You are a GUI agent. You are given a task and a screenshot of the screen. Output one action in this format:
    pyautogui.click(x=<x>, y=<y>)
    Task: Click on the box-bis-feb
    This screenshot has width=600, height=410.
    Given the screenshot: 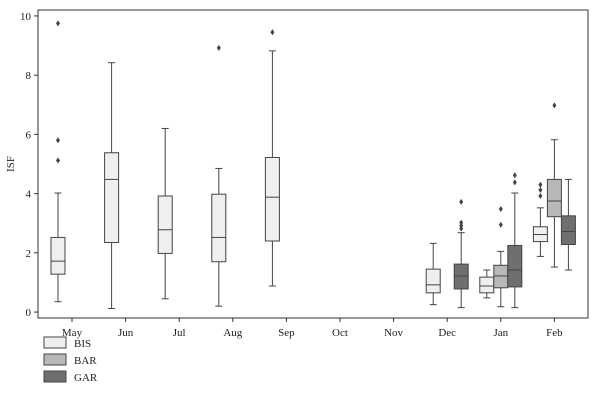 What is the action you would take?
    pyautogui.click(x=540, y=219)
    